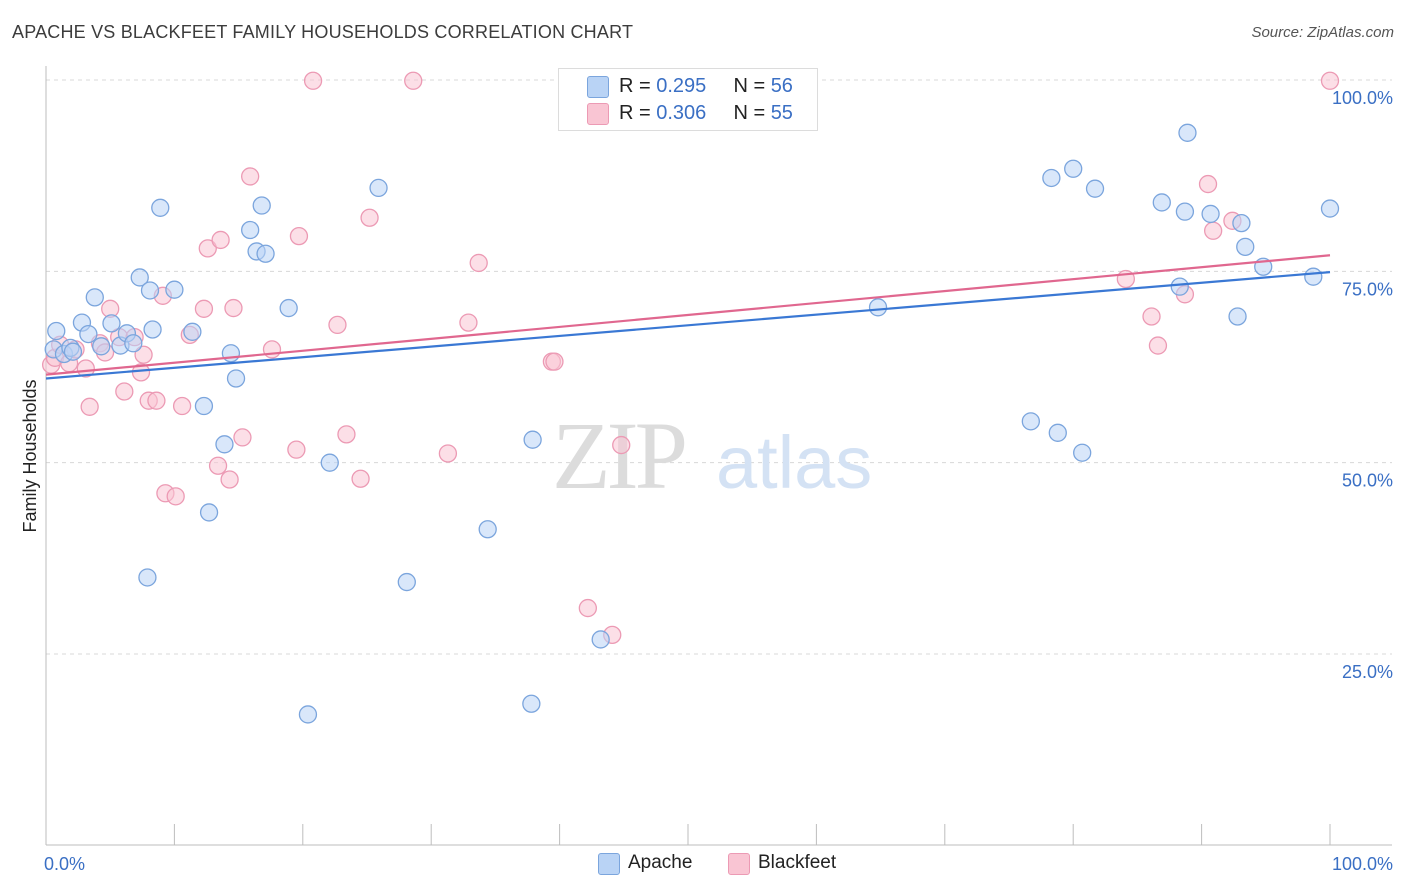 The width and height of the screenshot is (1406, 892). What do you see at coordinates (638, 86) in the screenshot?
I see `apache-r-label: R =` at bounding box center [638, 86].